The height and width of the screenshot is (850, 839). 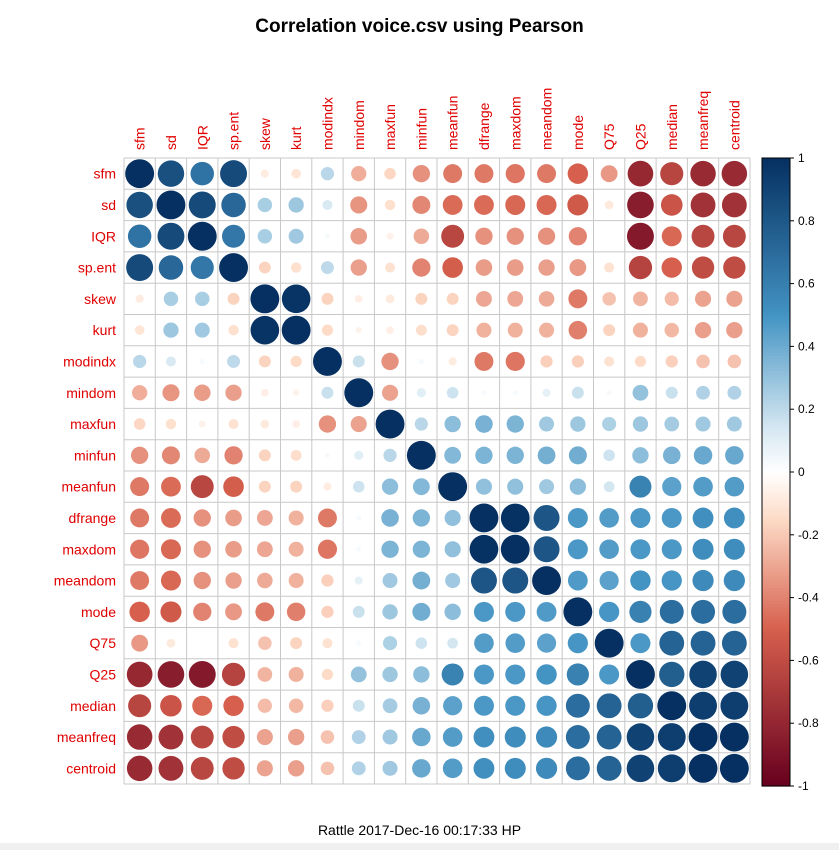 I want to click on corr-cell-sd-minfun, so click(x=421, y=204).